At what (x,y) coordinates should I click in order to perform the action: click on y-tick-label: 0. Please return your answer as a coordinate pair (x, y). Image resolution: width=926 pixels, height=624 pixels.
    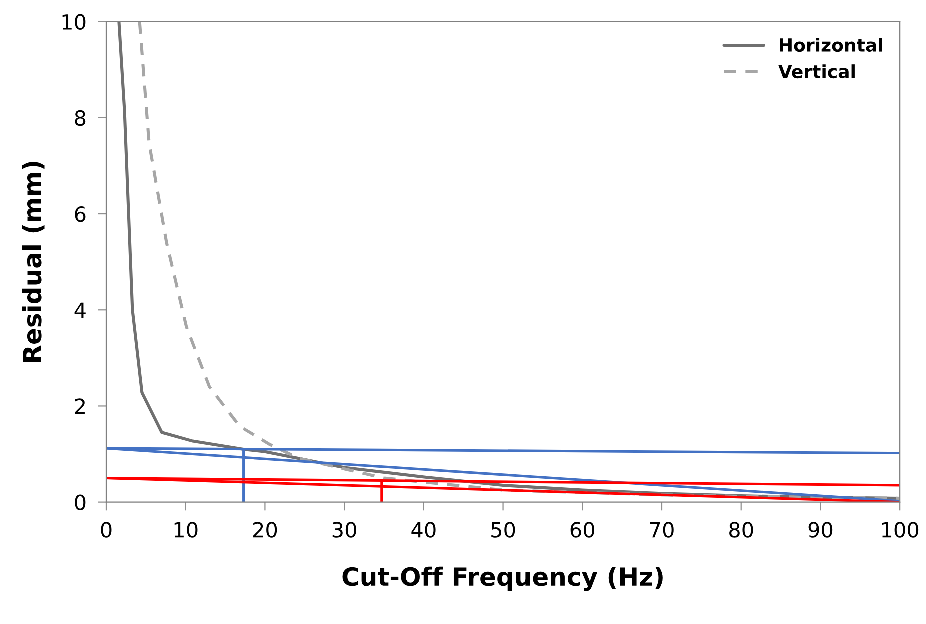
    Looking at the image, I should click on (80, 502).